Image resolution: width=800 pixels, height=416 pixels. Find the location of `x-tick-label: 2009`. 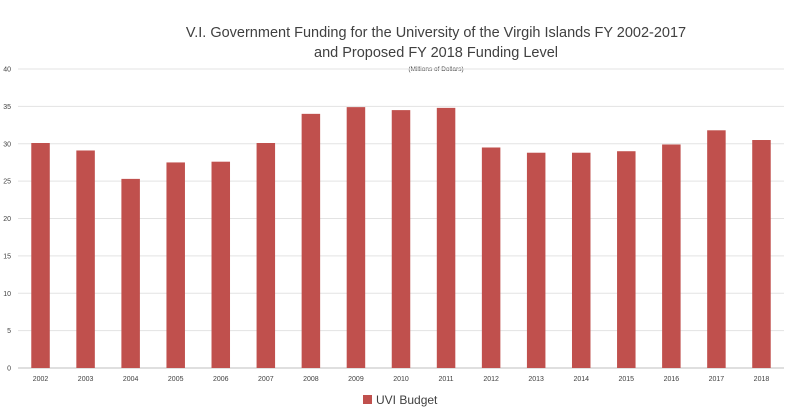

x-tick-label: 2009 is located at coordinates (356, 379).